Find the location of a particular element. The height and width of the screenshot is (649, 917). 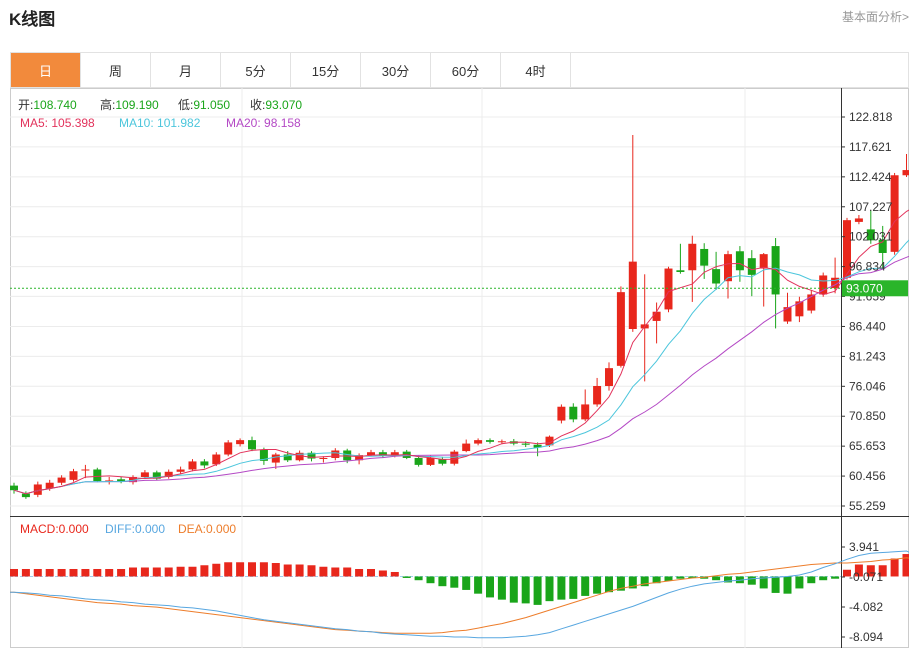

ma10-label: MA10: 101.982 is located at coordinates (160, 123).